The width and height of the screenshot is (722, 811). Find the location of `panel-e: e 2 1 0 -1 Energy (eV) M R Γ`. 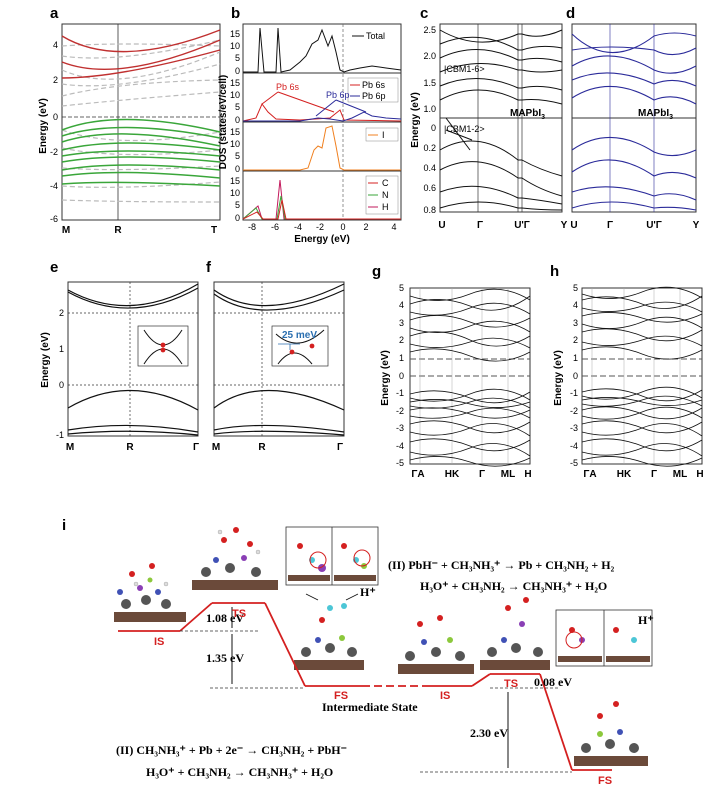

panel-e: e 2 1 0 -1 Energy (eV) M R Γ is located at coordinates (119, 356).